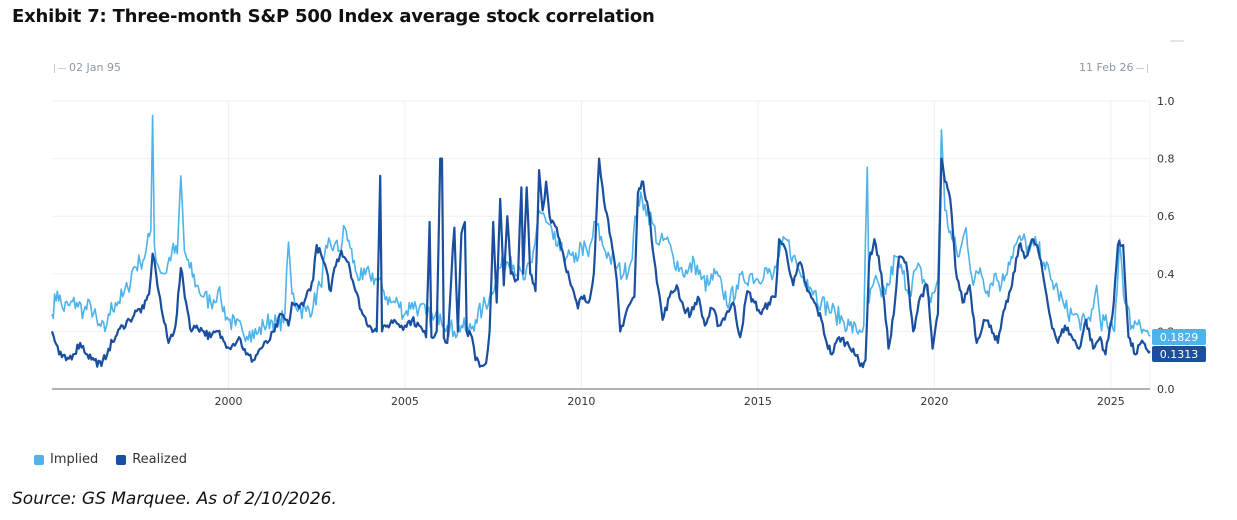 The image size is (1237, 520). I want to click on range-start-label: 02 Jan 95, so click(87, 67).